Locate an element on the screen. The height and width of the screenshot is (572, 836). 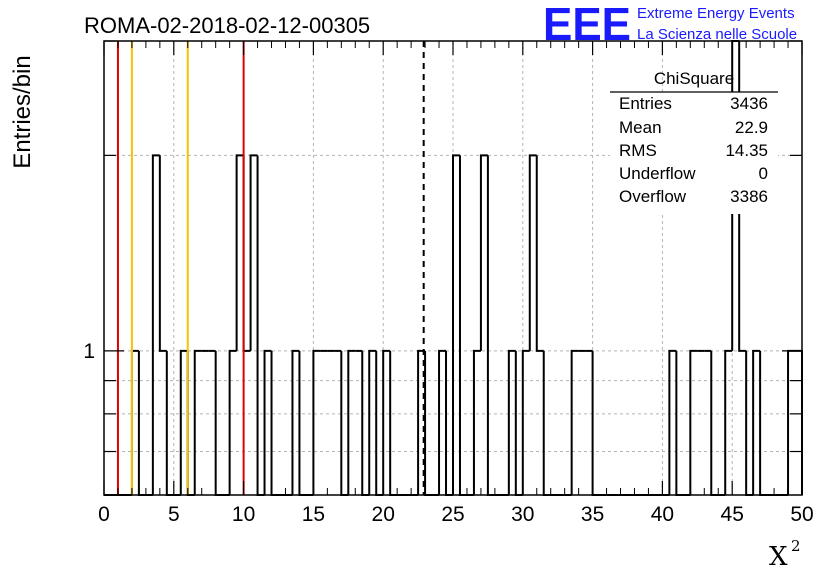
stats-value: 3436 is located at coordinates (749, 103).